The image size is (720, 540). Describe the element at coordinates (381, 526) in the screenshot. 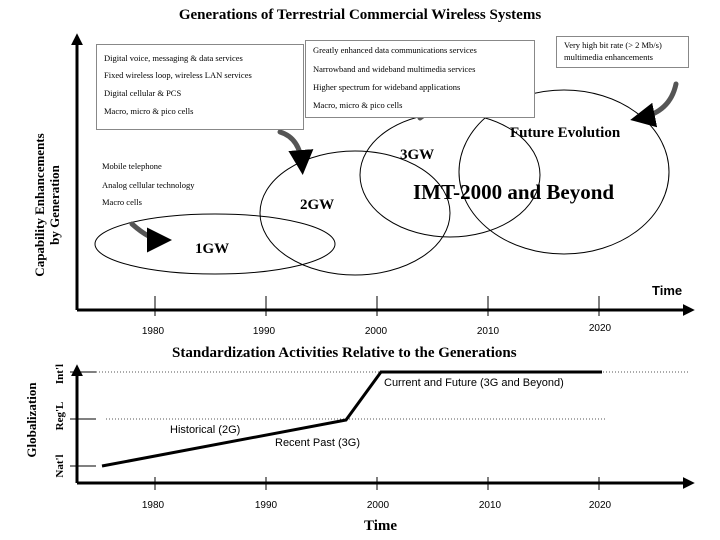

I see `bottom-x-axis-label: Time` at that location.